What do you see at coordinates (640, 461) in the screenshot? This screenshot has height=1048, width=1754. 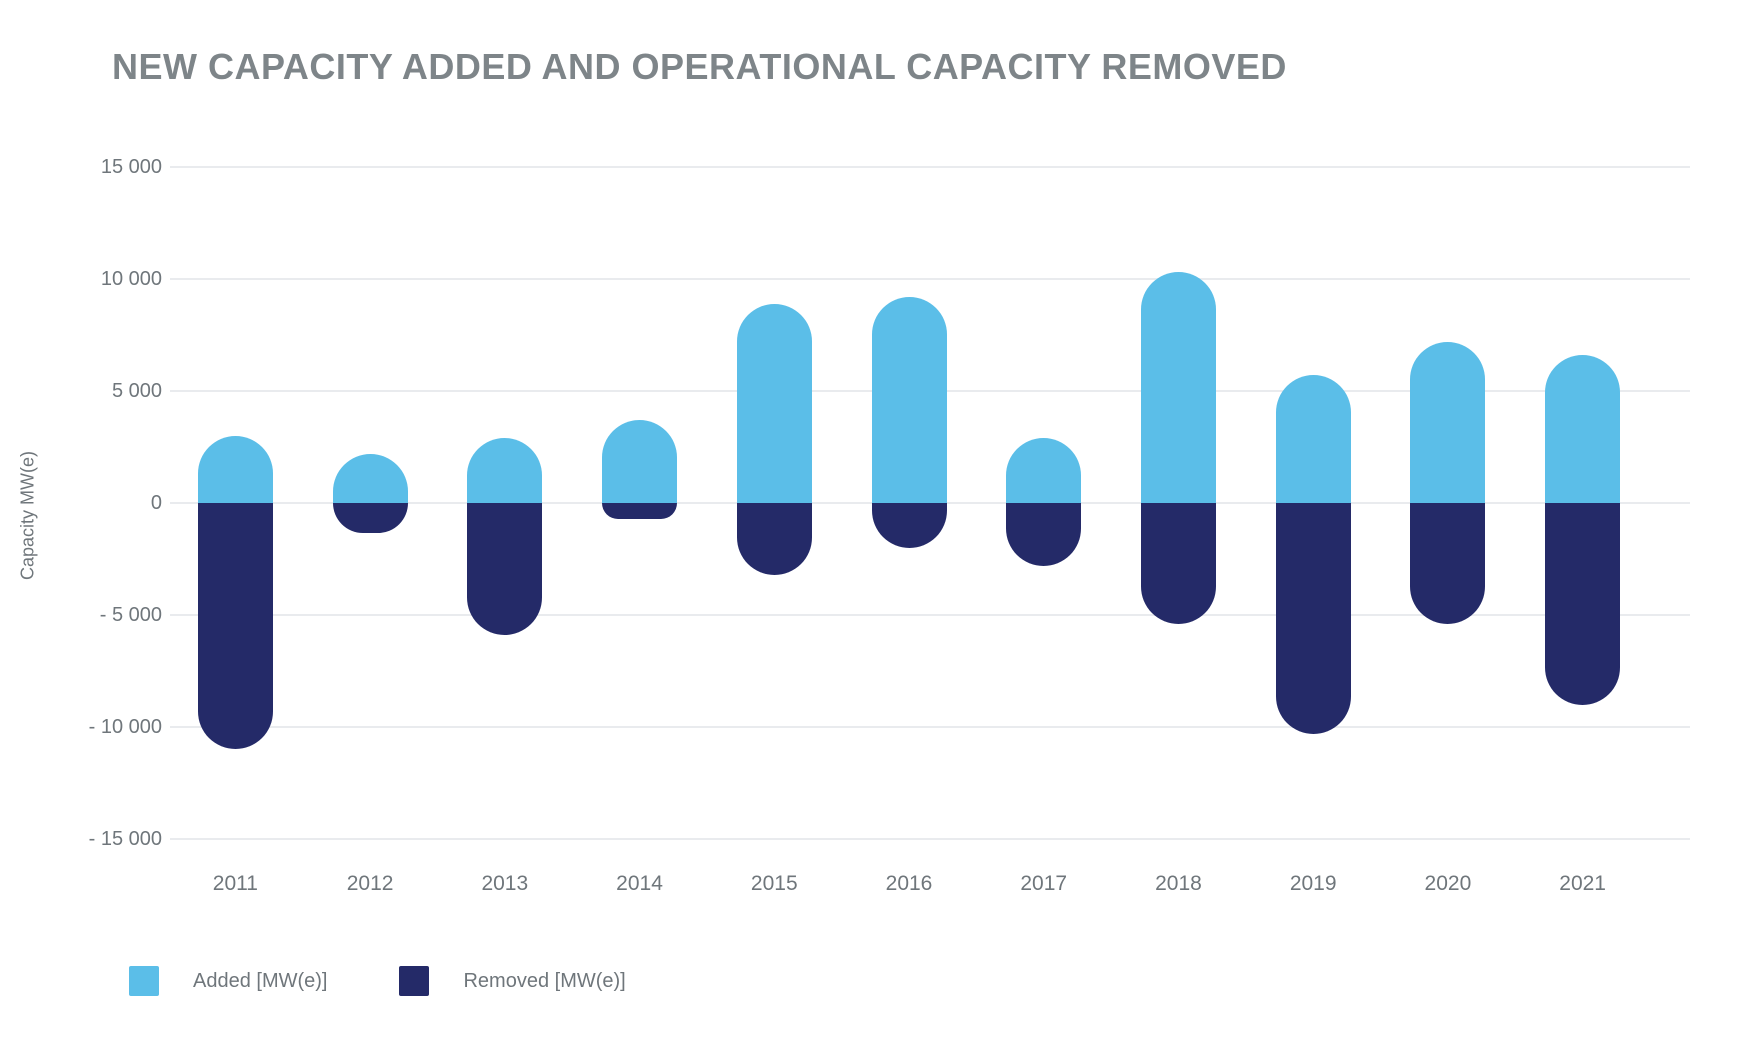 I see `bar-added-2014` at bounding box center [640, 461].